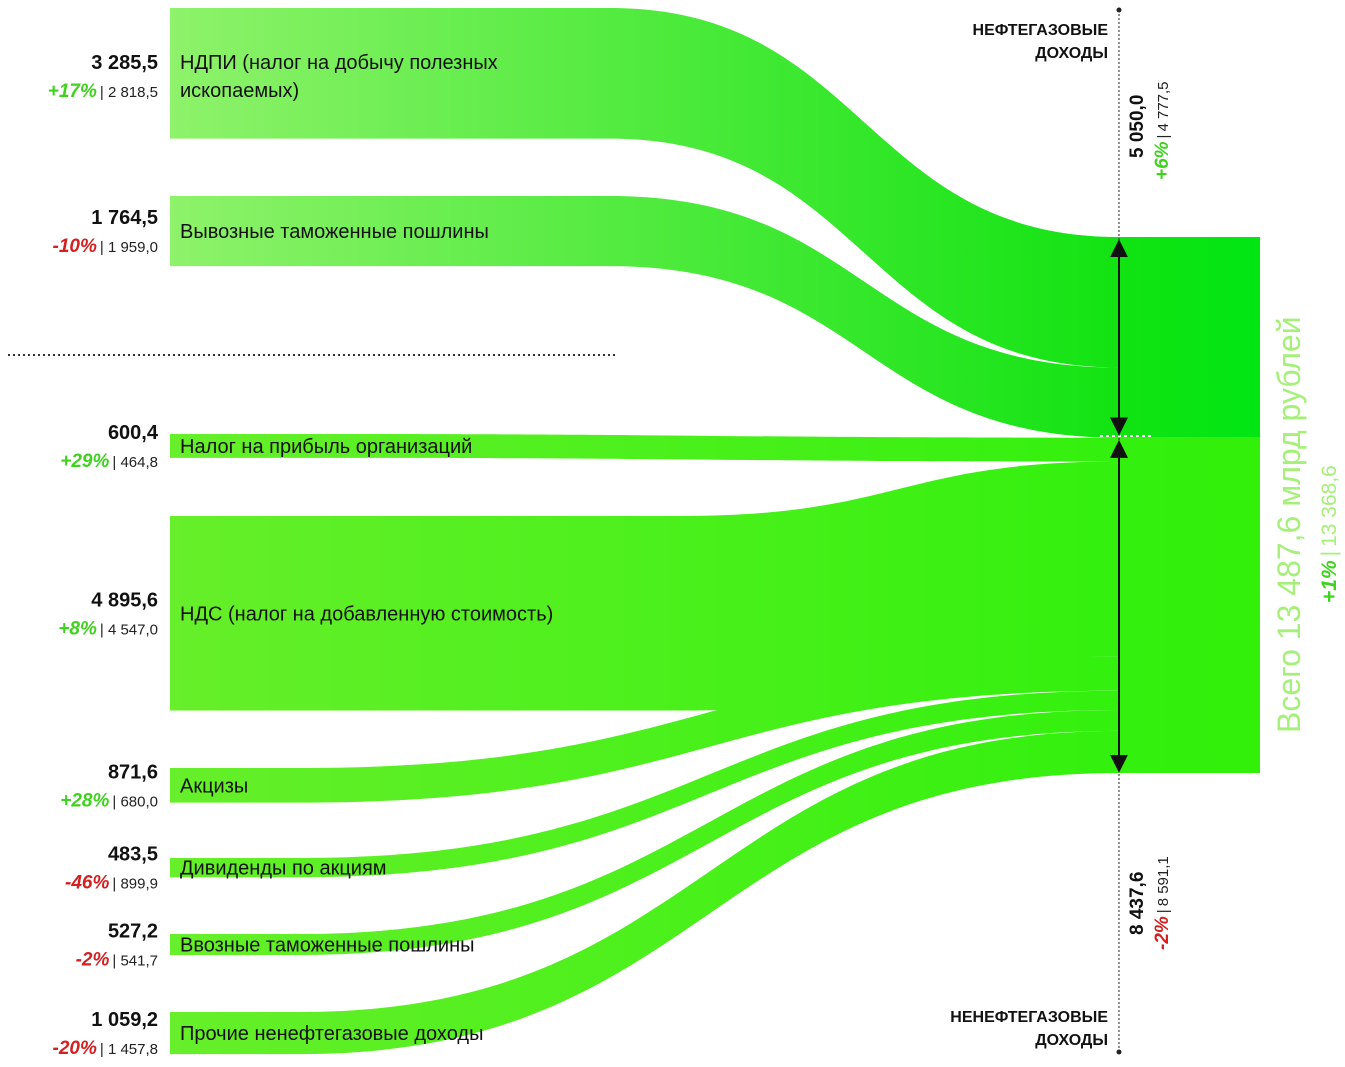  I want to click on flow-change-block-0: +17% | 2 818,5, so click(103, 91).